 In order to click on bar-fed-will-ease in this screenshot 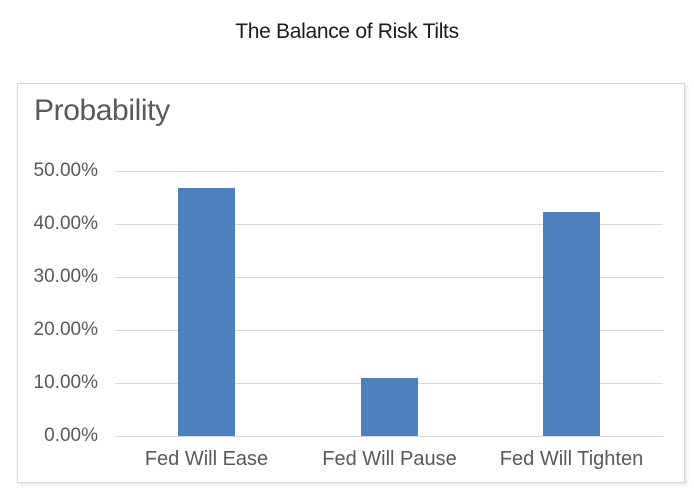, I will do `click(206, 312)`.